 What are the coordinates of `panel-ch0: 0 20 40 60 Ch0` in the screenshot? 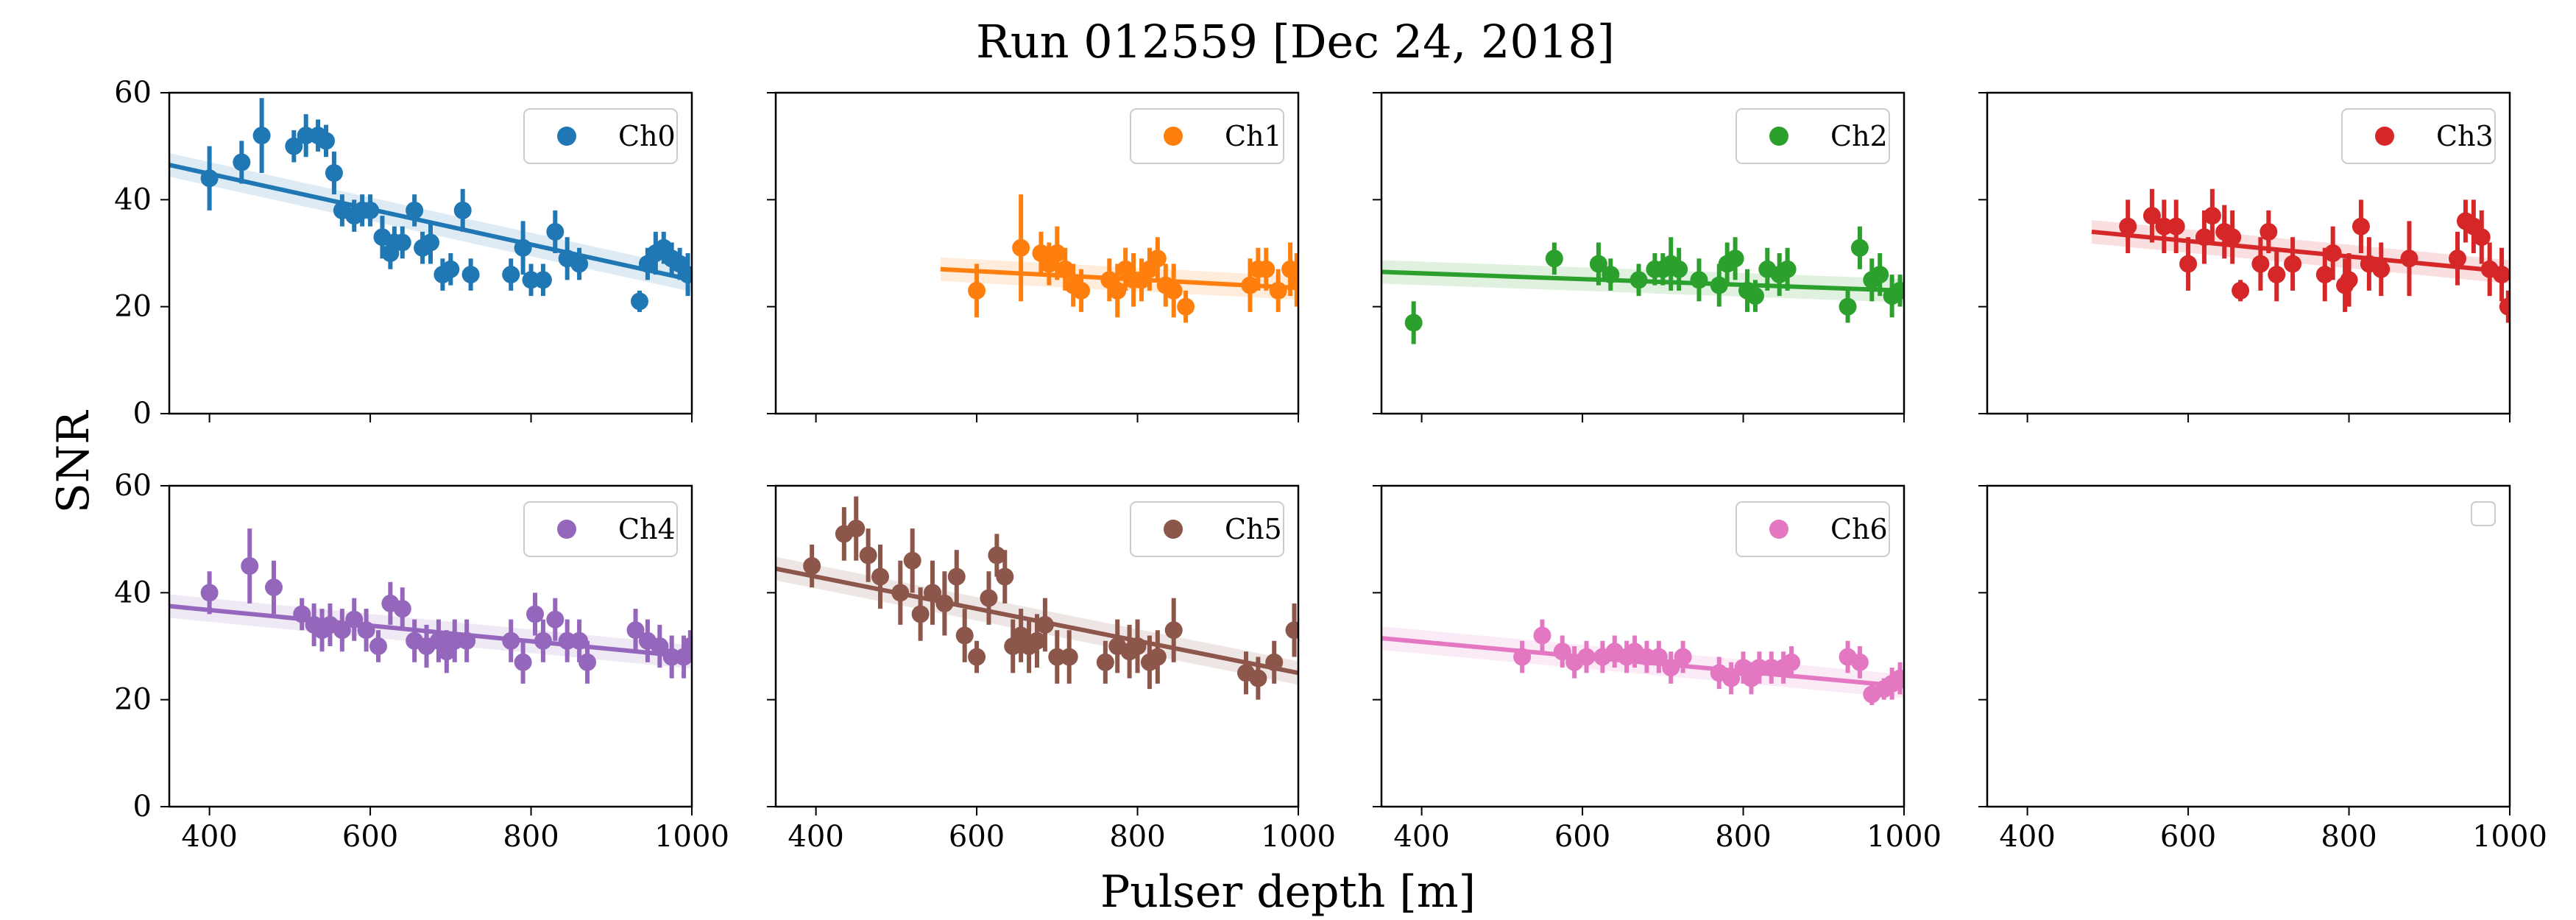 It's located at (403, 253).